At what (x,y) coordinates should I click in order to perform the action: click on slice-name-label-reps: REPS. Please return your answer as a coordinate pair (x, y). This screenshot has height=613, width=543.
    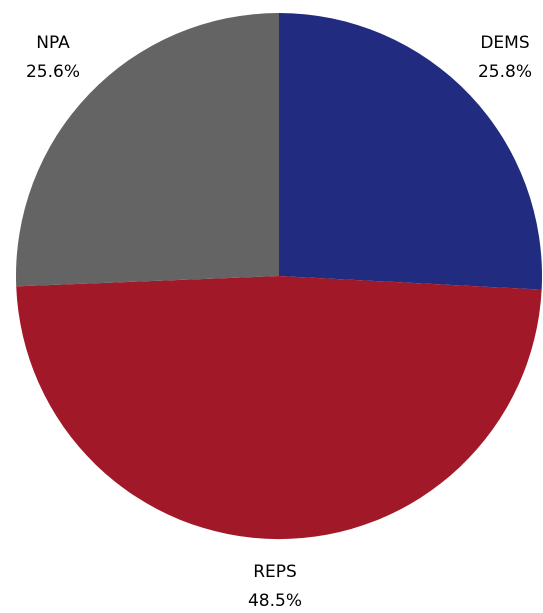
    Looking at the image, I should click on (275, 572).